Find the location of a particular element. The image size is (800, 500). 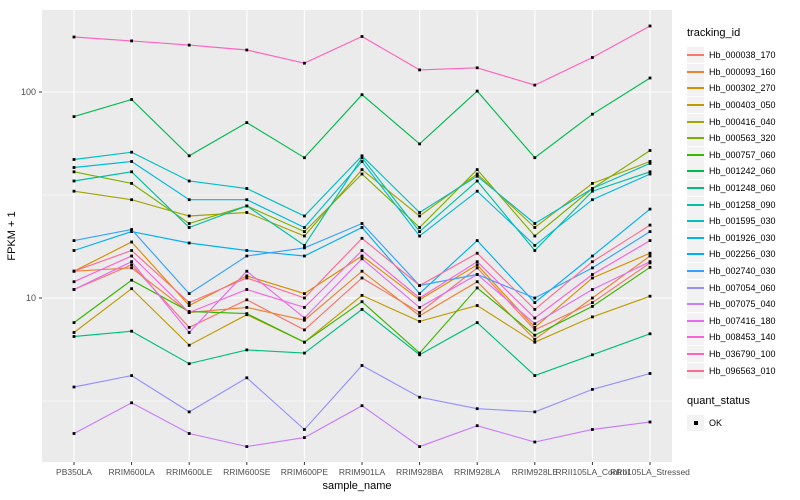

y-axis-title: FPKM + 1 is located at coordinates (12, 235).